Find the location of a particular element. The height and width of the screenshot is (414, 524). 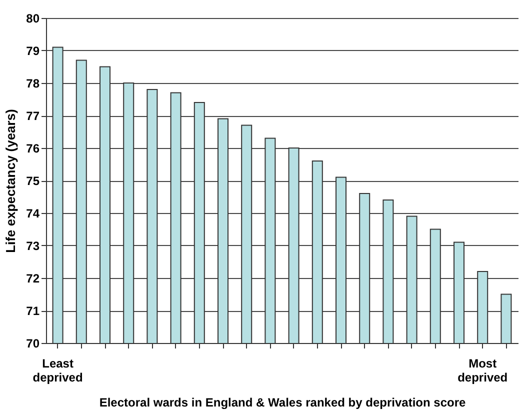

x-axis-title: Electoral wards in England & Wales ranked by deprivation score is located at coordinates (282, 403).